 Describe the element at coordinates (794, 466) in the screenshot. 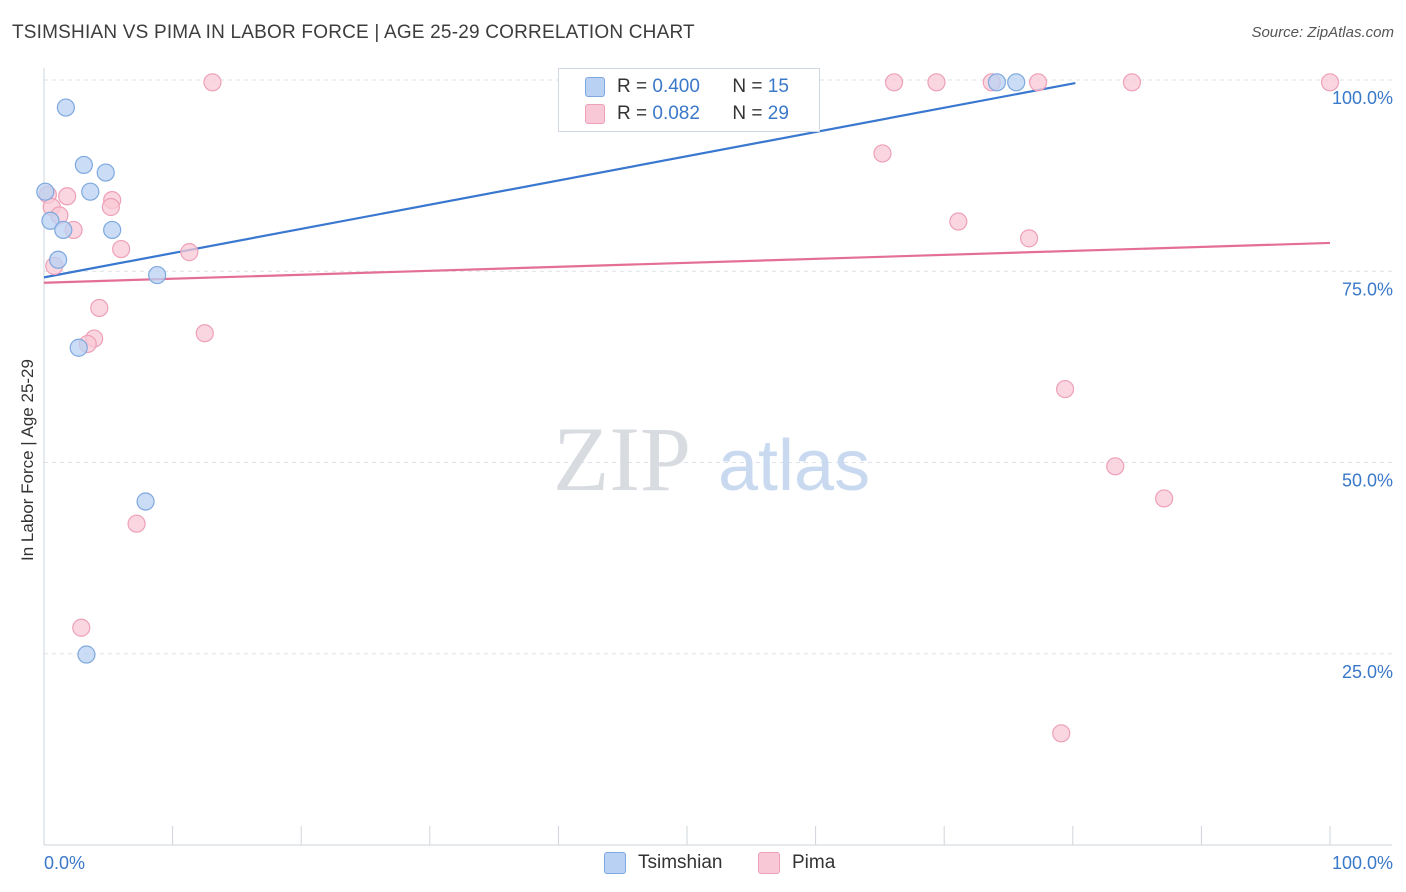

I see `watermark-atlas: atlas` at that location.